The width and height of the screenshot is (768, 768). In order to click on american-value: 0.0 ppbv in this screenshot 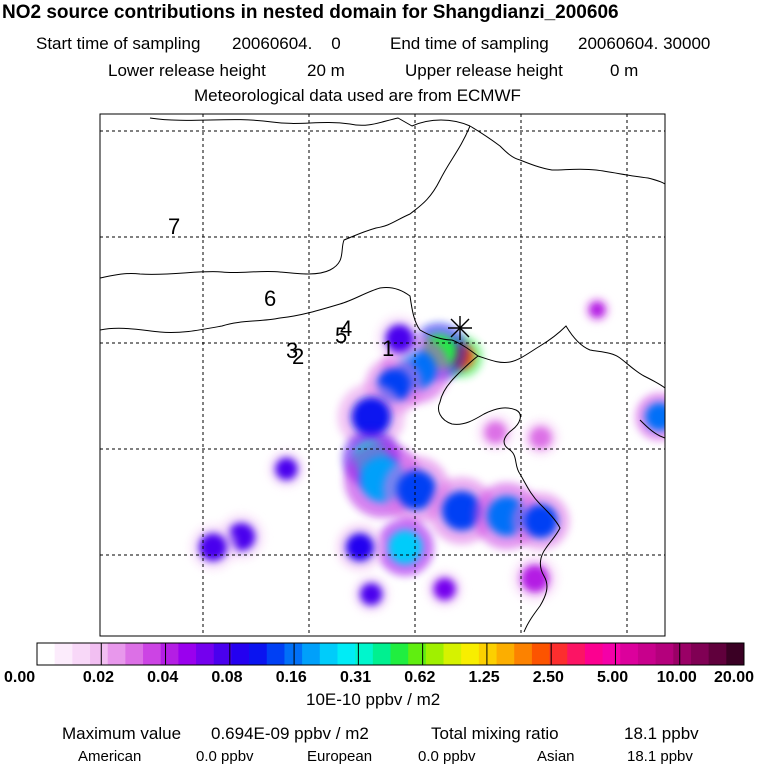, I will do `click(225, 756)`.